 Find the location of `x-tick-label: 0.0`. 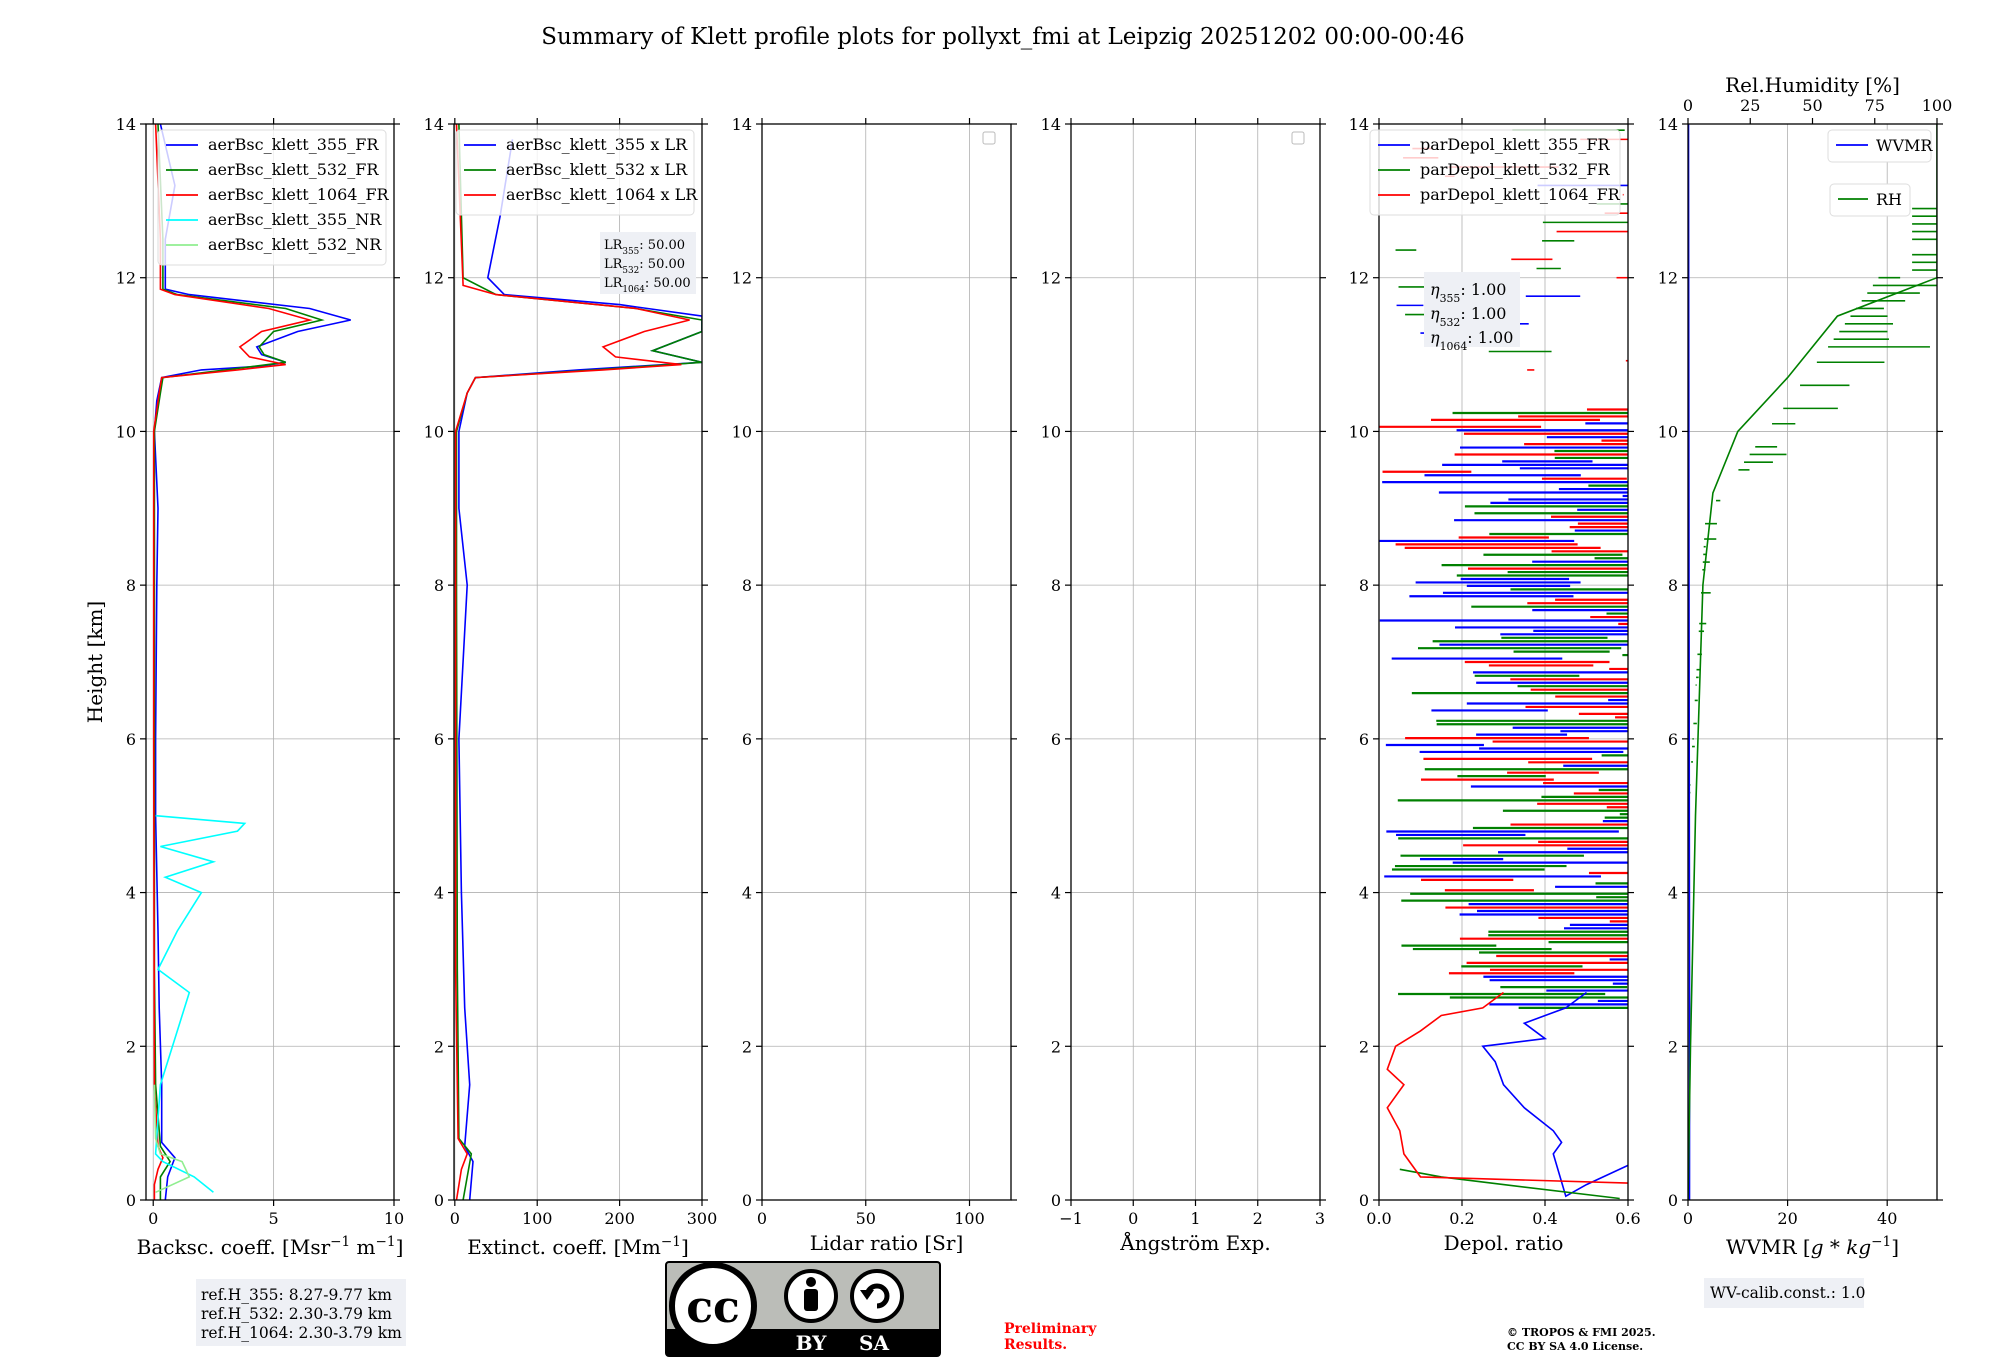

x-tick-label: 0.0 is located at coordinates (1378, 1218).